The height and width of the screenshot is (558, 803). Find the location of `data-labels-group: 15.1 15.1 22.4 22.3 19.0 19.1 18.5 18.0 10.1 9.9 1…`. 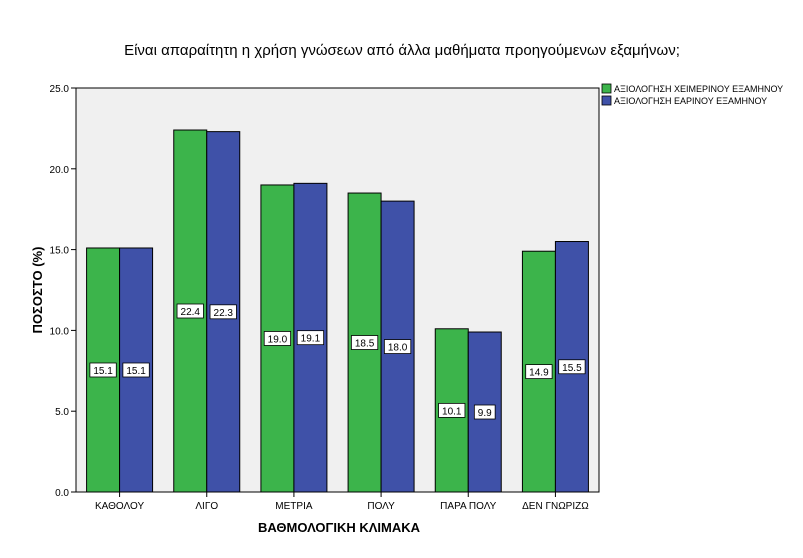

data-labels-group: 15.1 15.1 22.4 22.3 19.0 19.1 18.5 18.0 10.1 9.9 1… is located at coordinates (337, 361).